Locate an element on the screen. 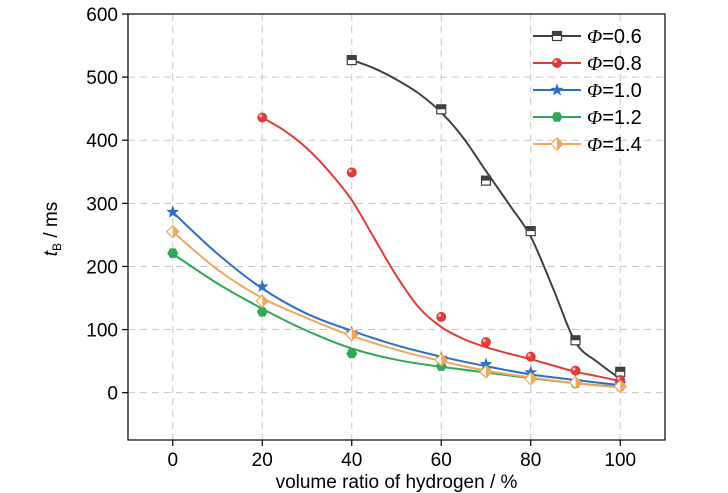  legend-label-value: =1.0 is located at coordinates (621, 91).